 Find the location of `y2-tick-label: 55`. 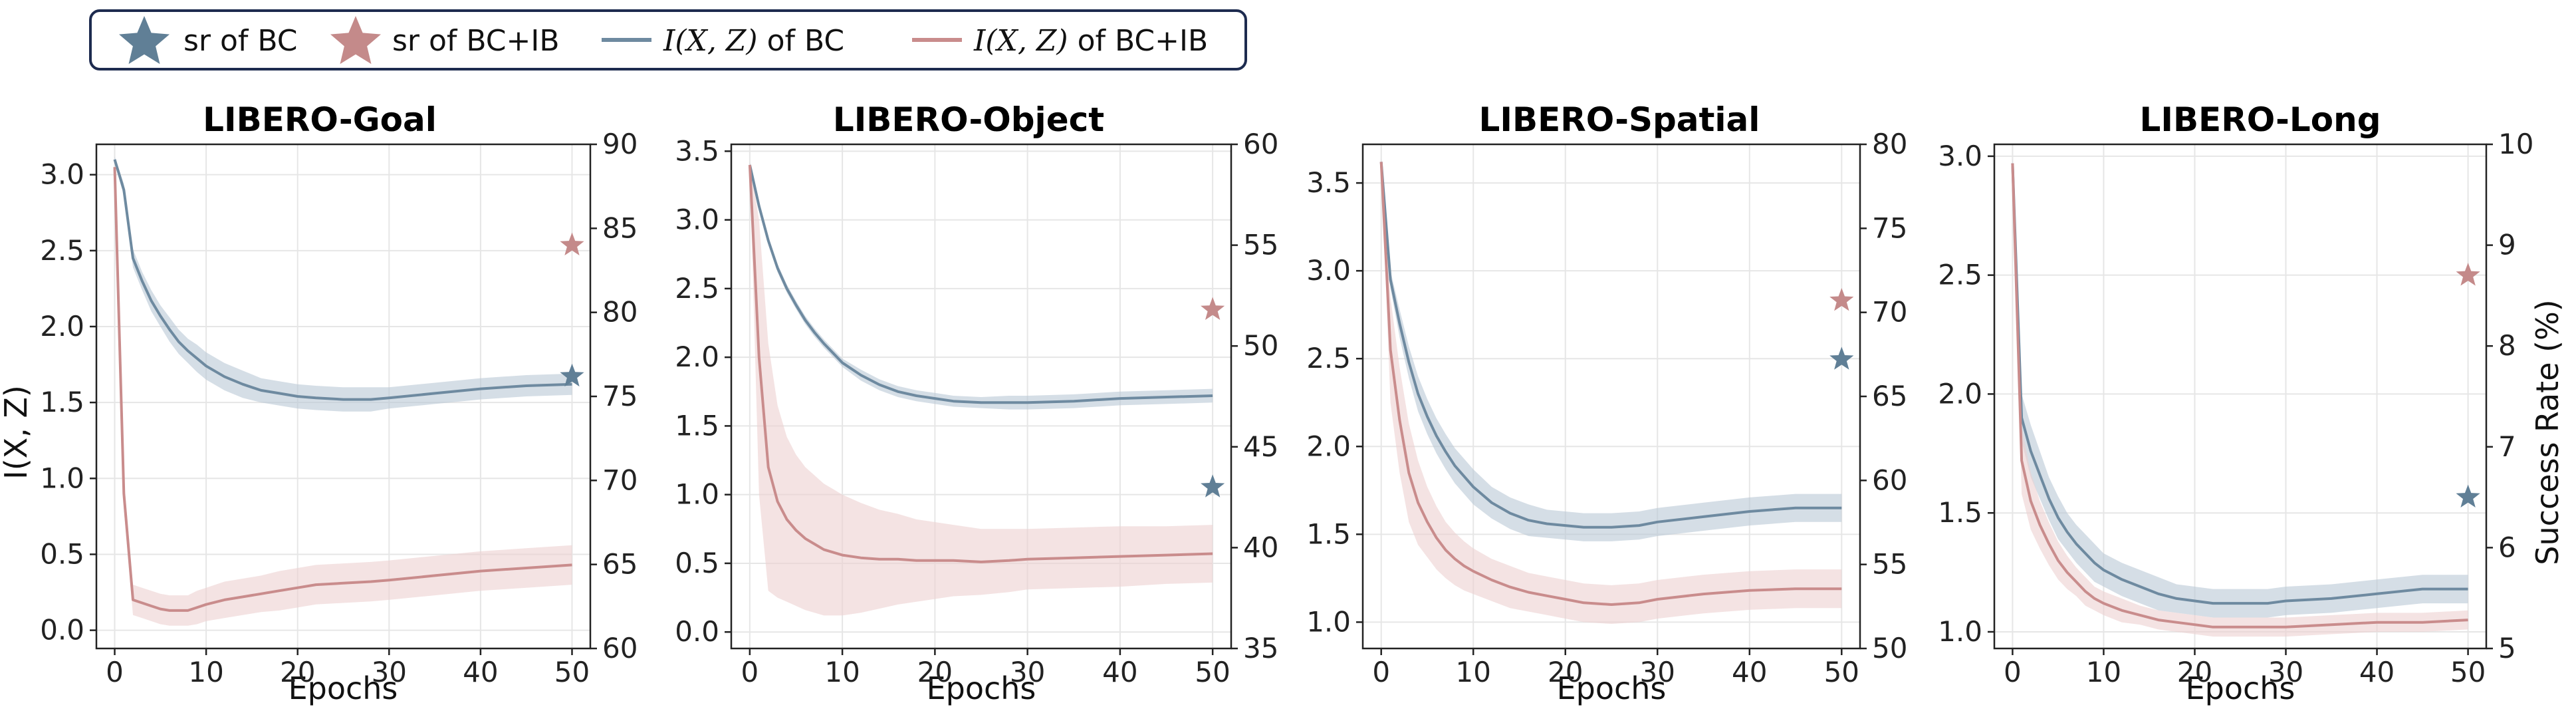

y2-tick-label: 55 is located at coordinates (1260, 245).